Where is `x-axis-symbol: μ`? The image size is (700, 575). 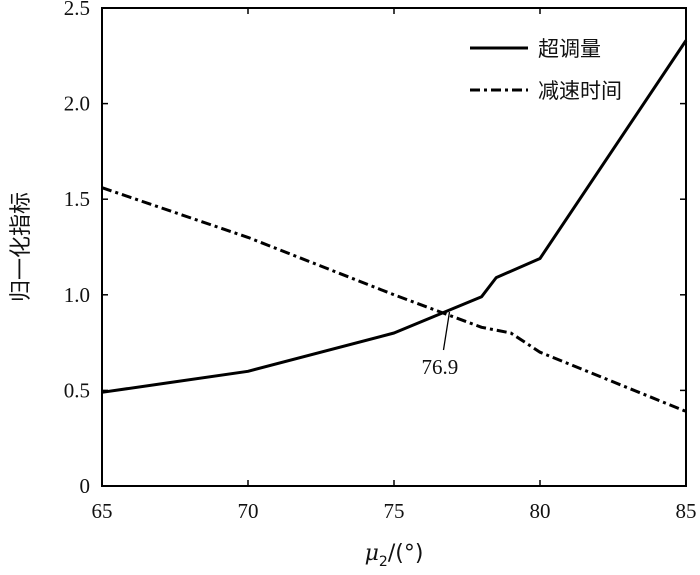
x-axis-symbol: μ is located at coordinates (372, 553).